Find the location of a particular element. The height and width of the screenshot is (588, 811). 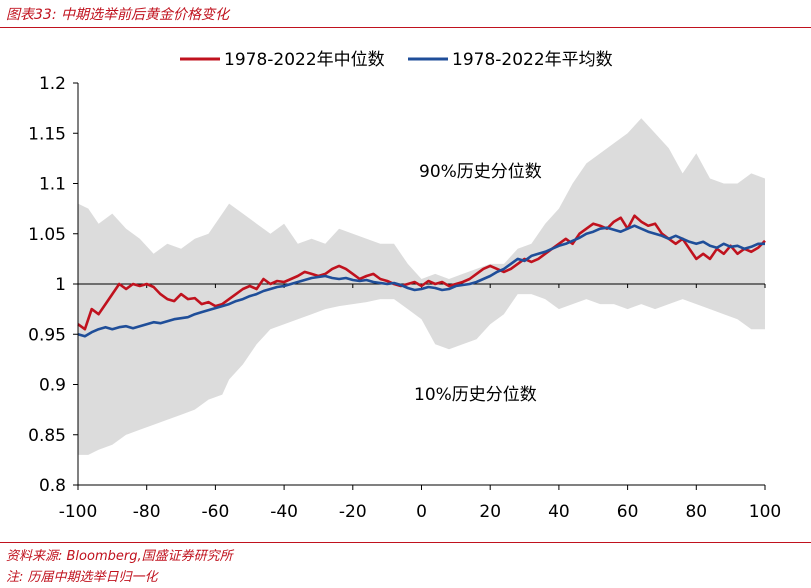

legend-label-median: 1978-2022年中位数 is located at coordinates (304, 60).